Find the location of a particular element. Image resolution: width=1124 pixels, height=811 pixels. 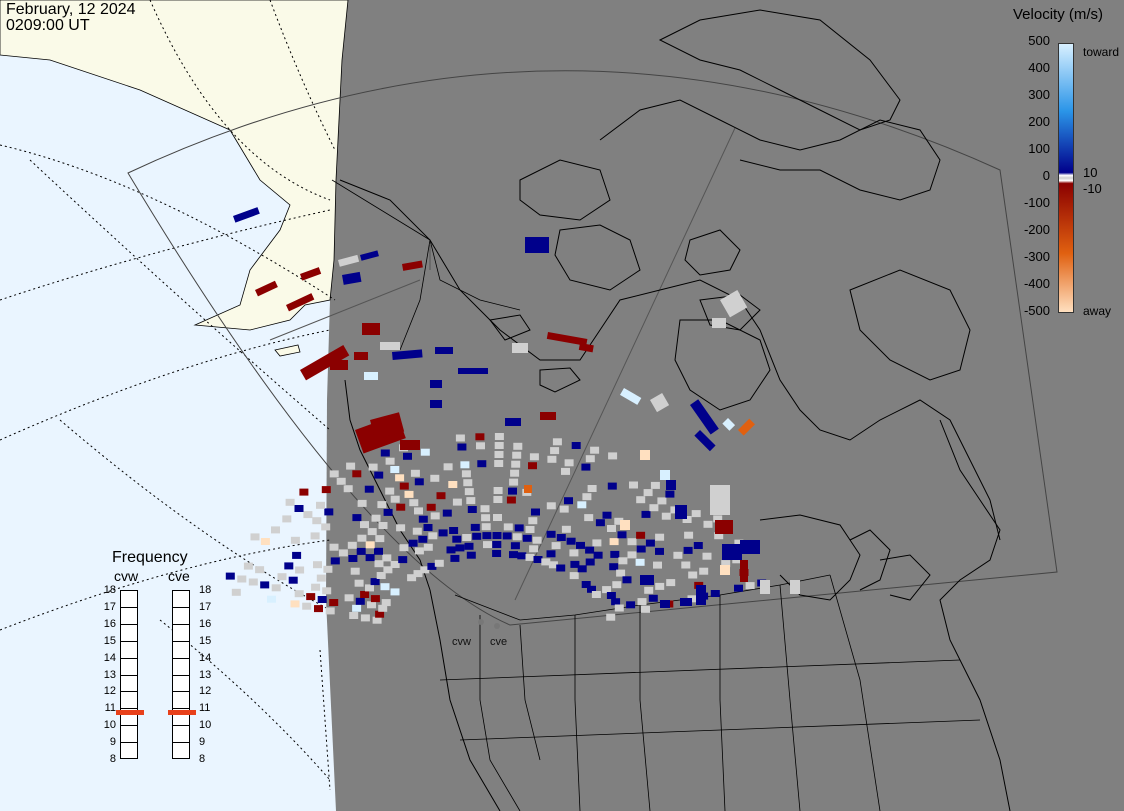

day-land-alaska is located at coordinates (174, 165).